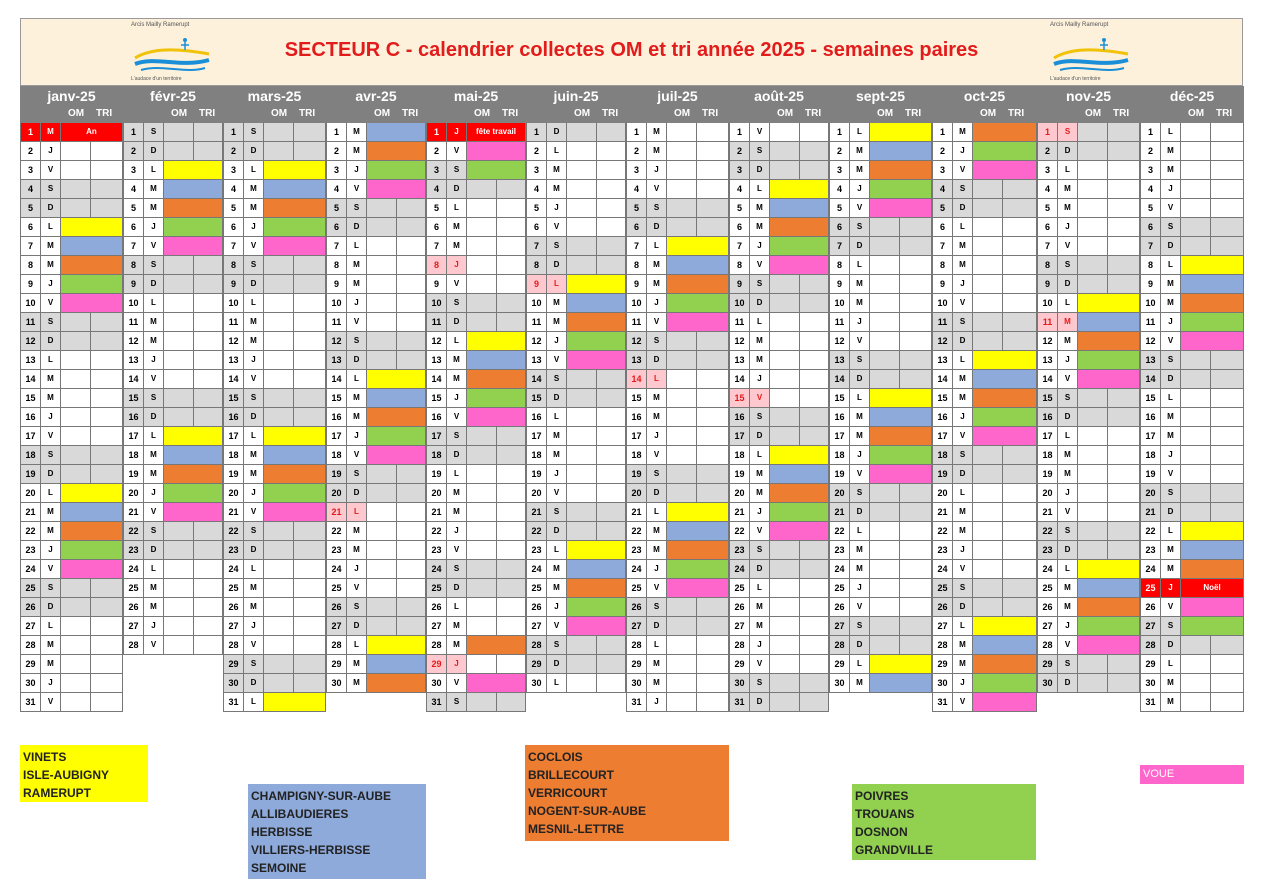 The image size is (1262, 892). I want to click on logo-top-text: Arcis Mailly Ramerupt, so click(1079, 25).